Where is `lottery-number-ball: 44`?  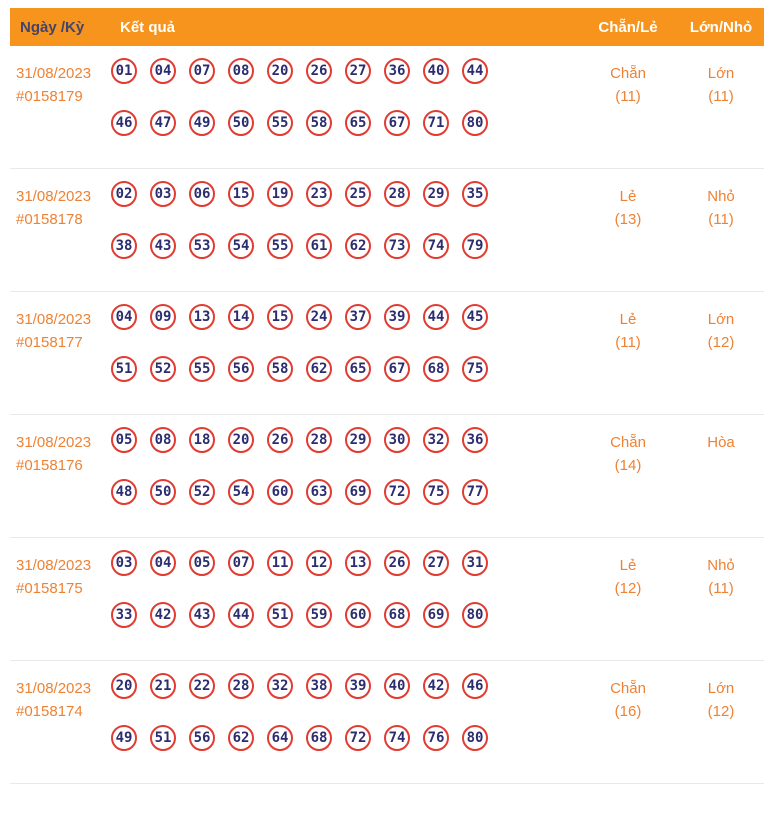
lottery-number-ball: 44 is located at coordinates (241, 615).